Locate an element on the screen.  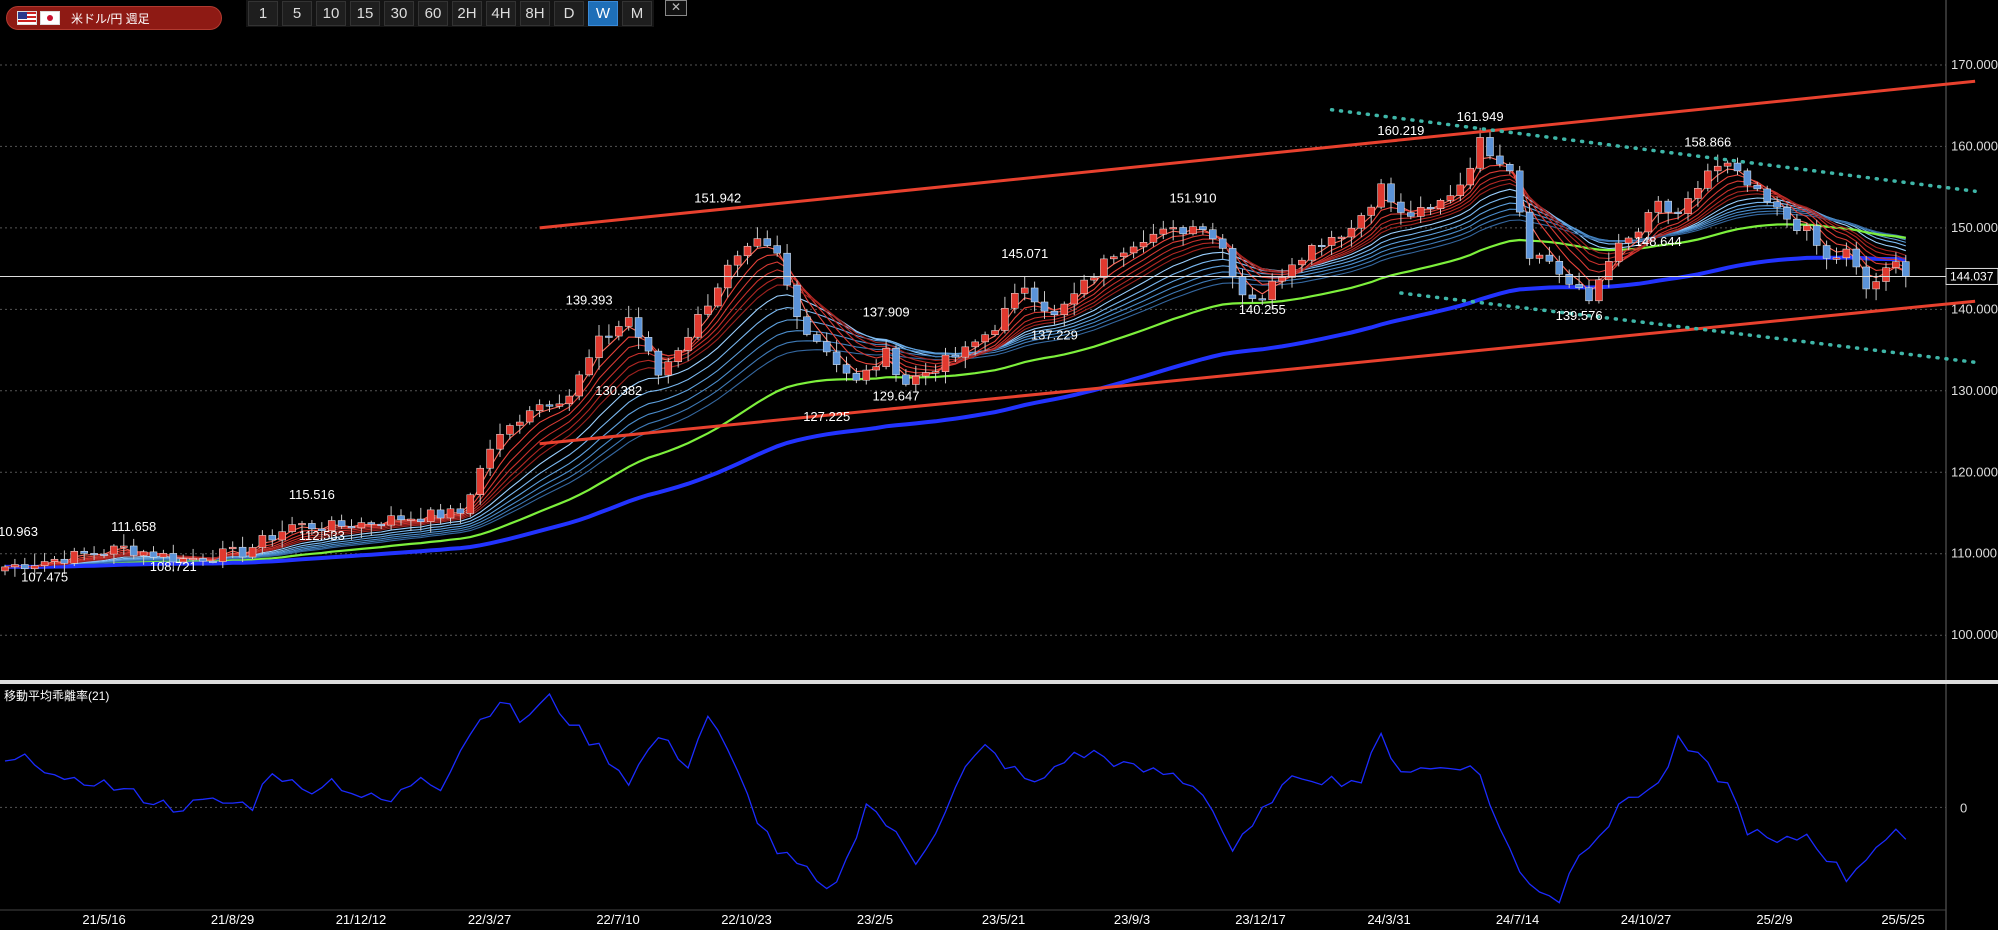
timeframe-button-4h: 4H is located at coordinates (501, 13).